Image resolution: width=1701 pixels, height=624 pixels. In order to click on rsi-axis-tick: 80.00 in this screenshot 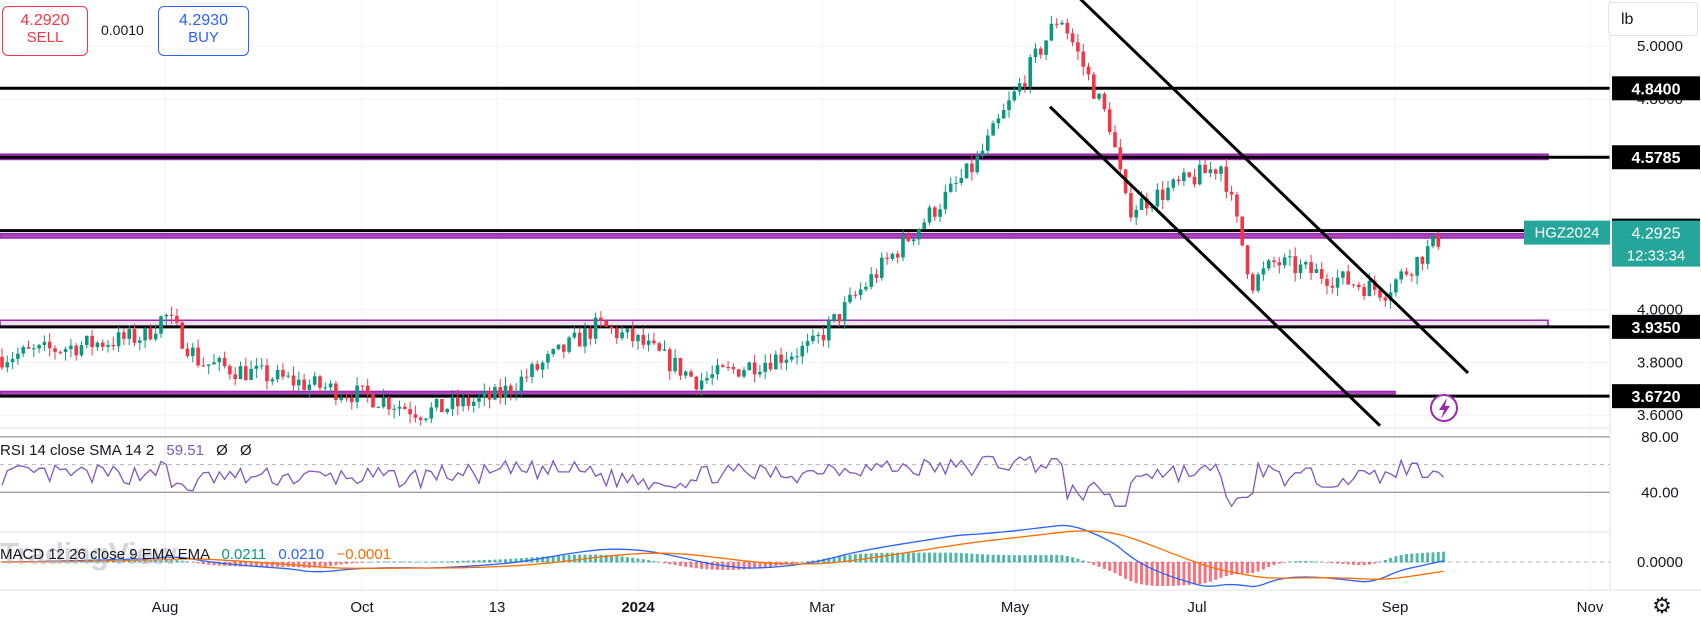, I will do `click(1660, 437)`.